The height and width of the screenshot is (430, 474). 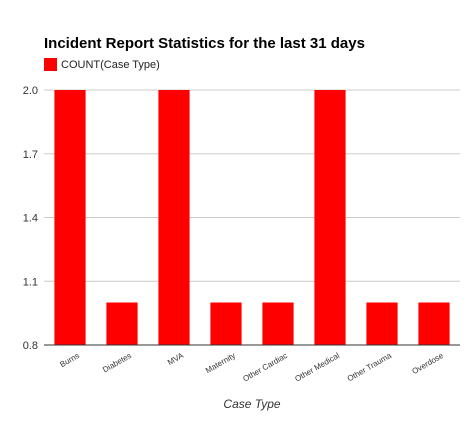 What do you see at coordinates (317, 367) in the screenshot?
I see `x-tick-label: Other Medical` at bounding box center [317, 367].